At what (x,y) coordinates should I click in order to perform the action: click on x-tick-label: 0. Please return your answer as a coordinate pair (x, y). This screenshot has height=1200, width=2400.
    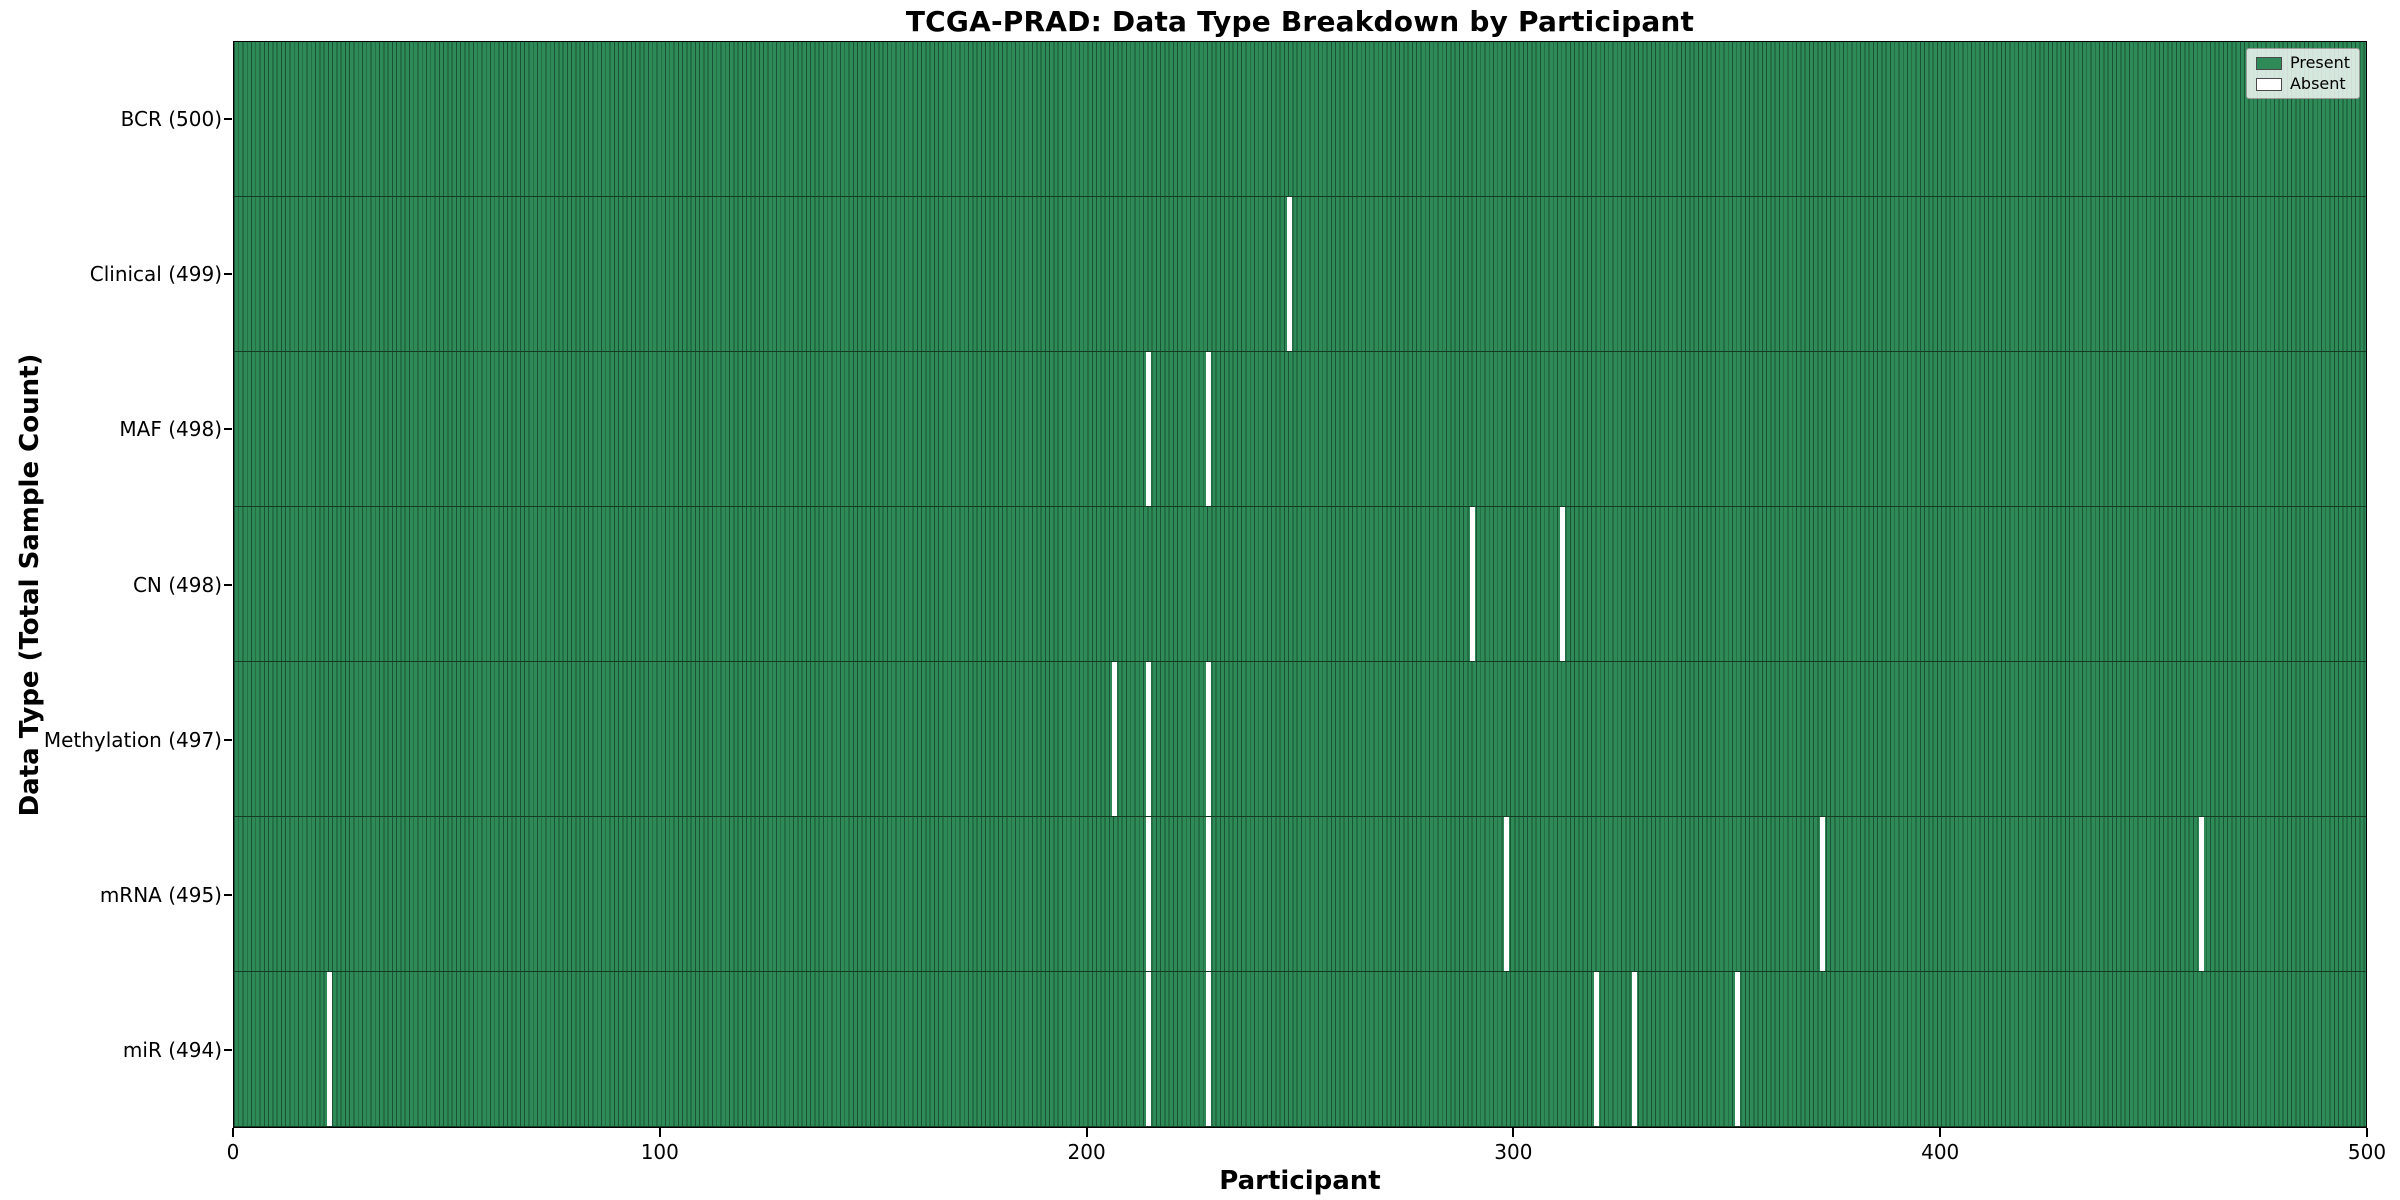
    Looking at the image, I should click on (233, 1152).